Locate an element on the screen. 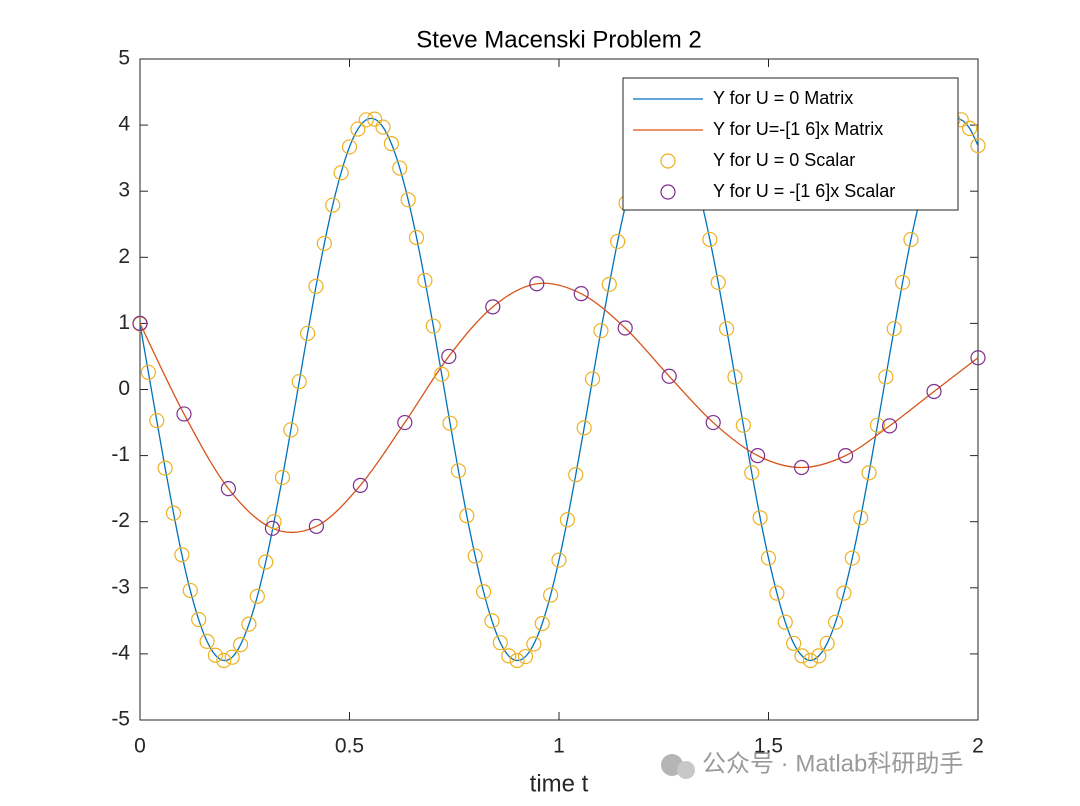 The width and height of the screenshot is (1080, 806). y-tick-label: 1 is located at coordinates (124, 322).